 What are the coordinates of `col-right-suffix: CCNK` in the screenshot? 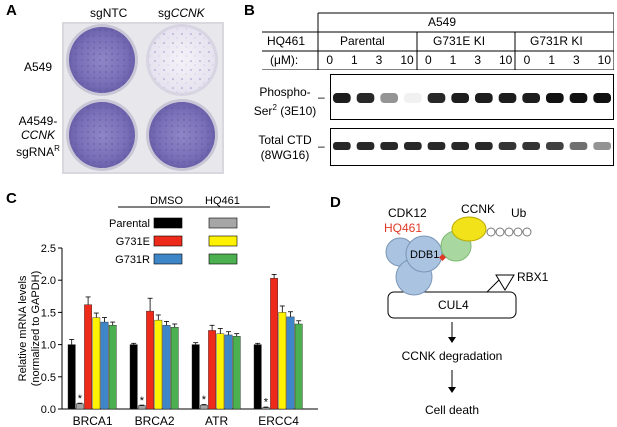 It's located at (187, 13).